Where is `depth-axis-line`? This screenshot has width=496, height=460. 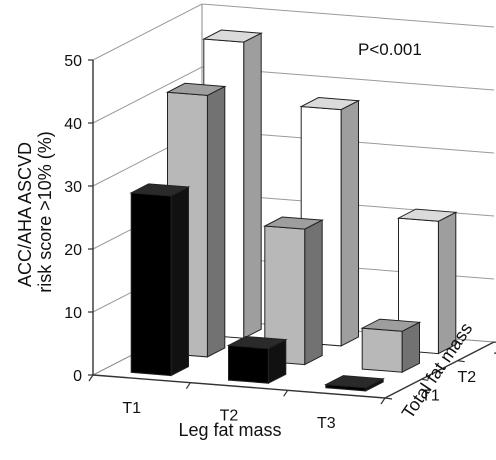
depth-axis-line is located at coordinates (439, 370).